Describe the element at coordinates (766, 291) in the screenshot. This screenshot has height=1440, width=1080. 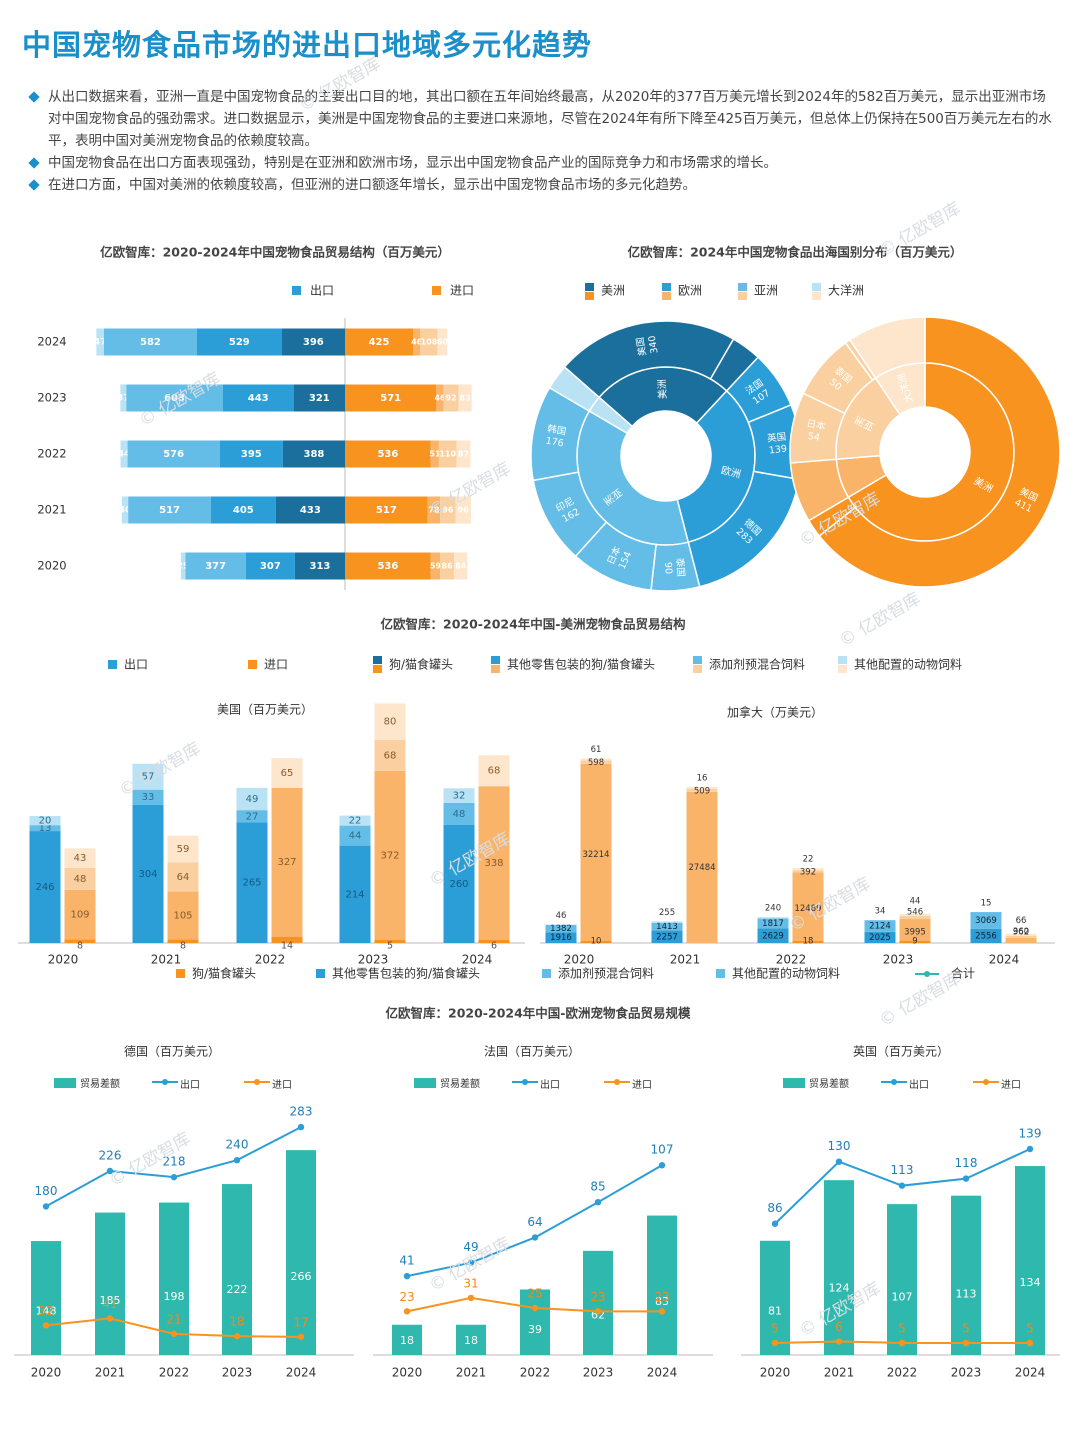
I see `legend-label: 亚洲` at that location.